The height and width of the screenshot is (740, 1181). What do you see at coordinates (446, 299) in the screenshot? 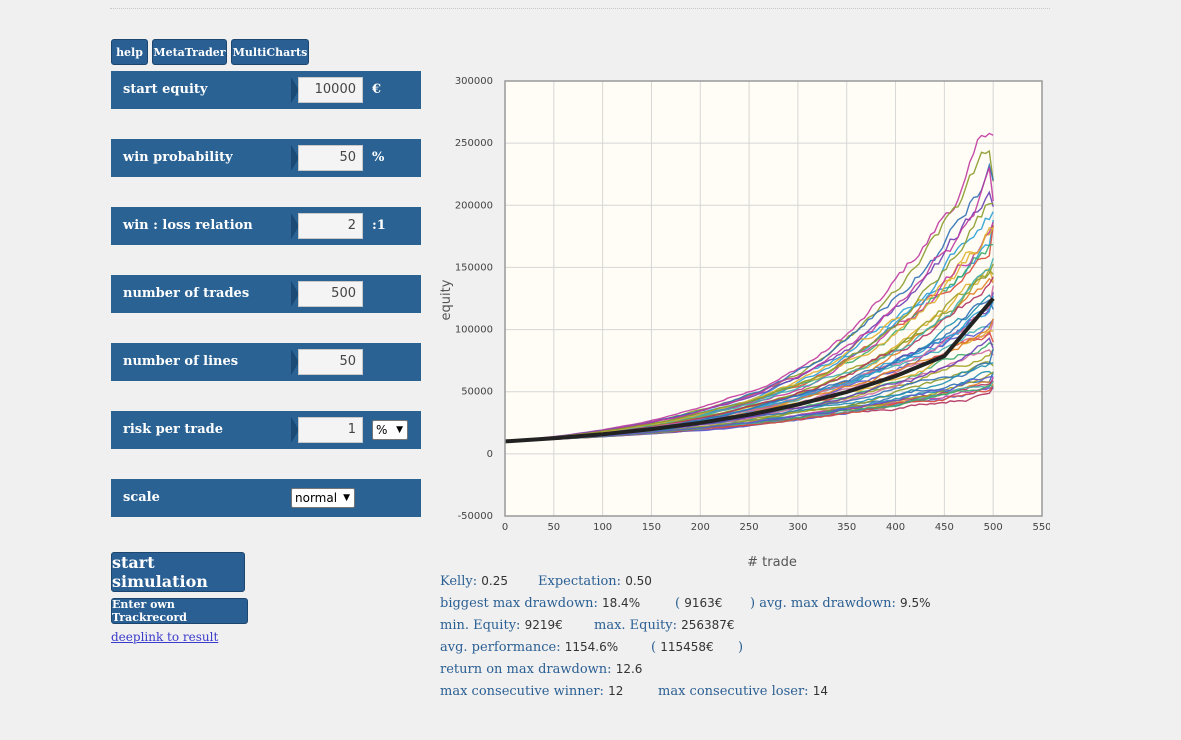
I see `y-axis-label: equity` at bounding box center [446, 299].